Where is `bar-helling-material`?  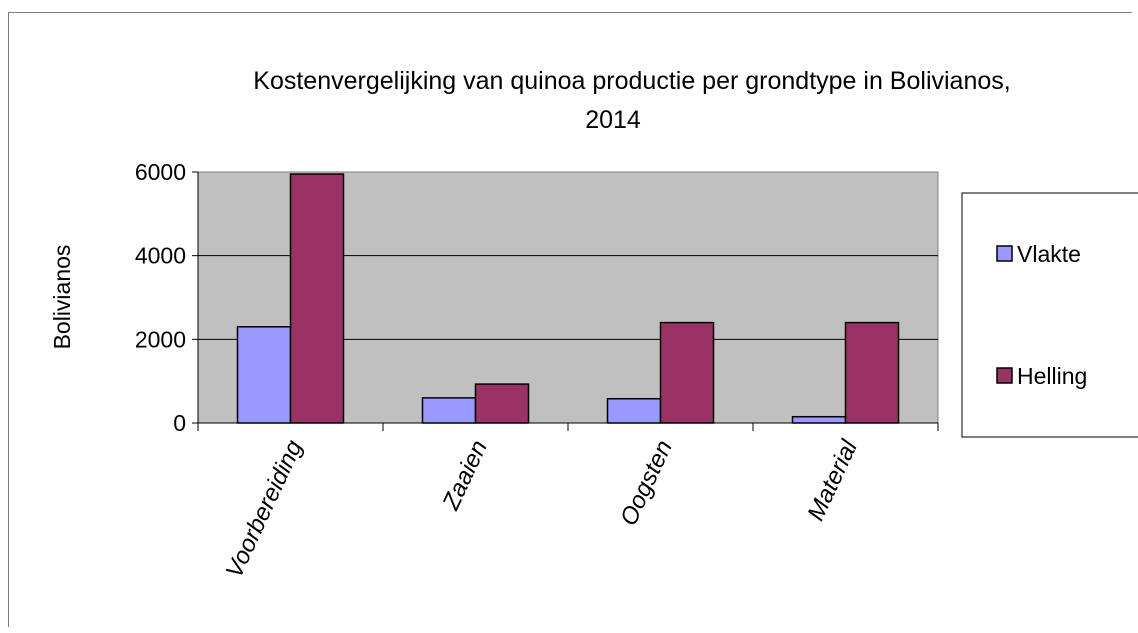 bar-helling-material is located at coordinates (872, 372).